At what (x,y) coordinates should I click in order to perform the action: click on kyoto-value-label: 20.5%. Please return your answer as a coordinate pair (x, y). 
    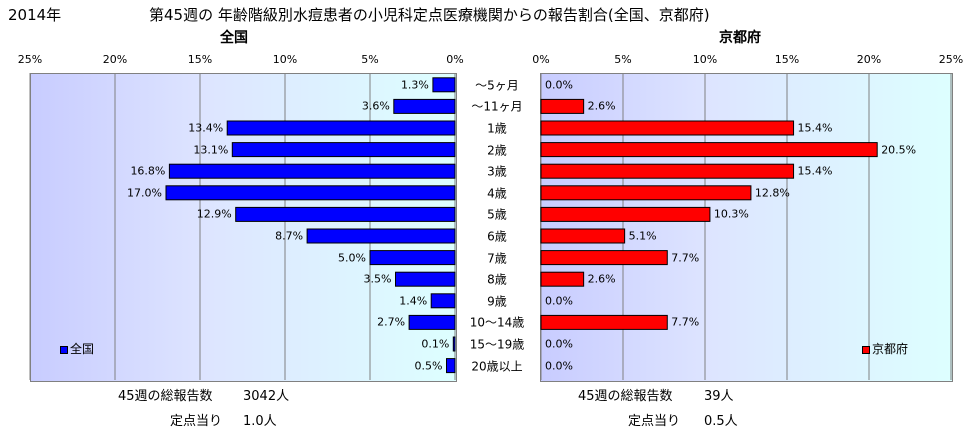
    Looking at the image, I should click on (899, 150).